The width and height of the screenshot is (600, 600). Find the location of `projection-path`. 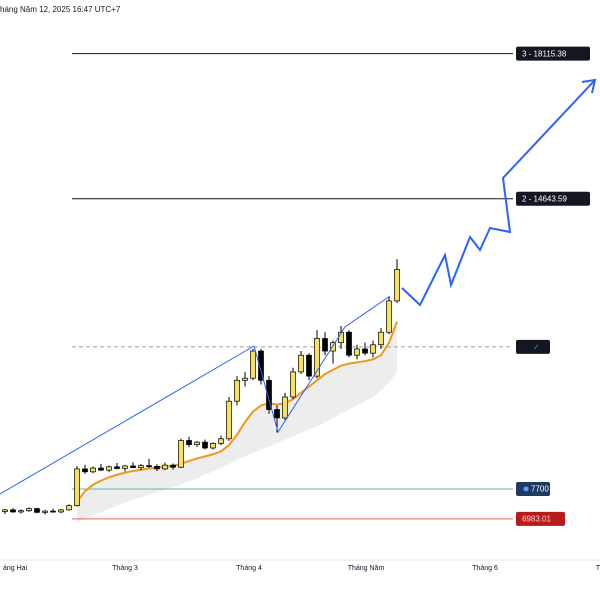

projection-path is located at coordinates (498, 193).